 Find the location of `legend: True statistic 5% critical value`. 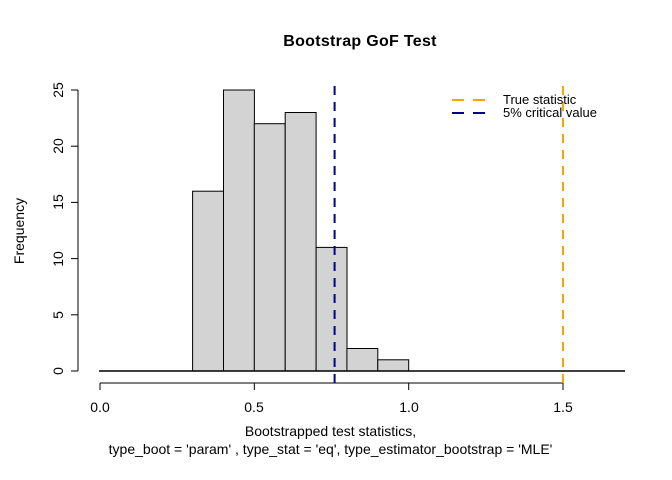

legend: True statistic 5% critical value is located at coordinates (524, 106).